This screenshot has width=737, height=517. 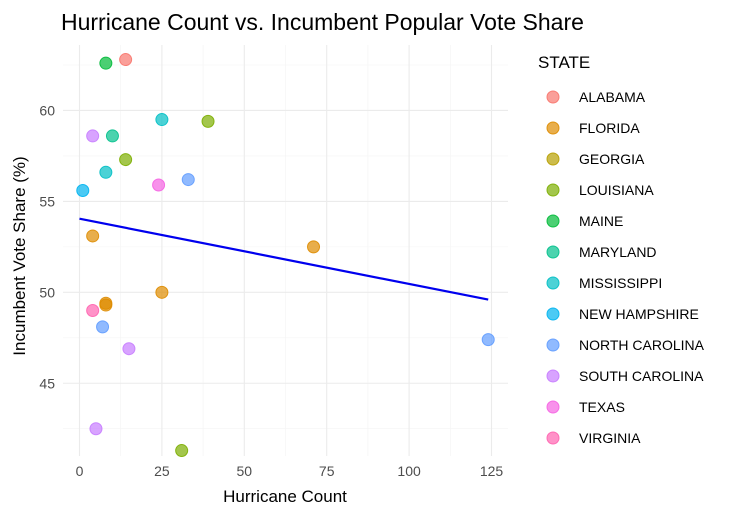 I want to click on x-tick-label: 0, so click(x=80, y=471).